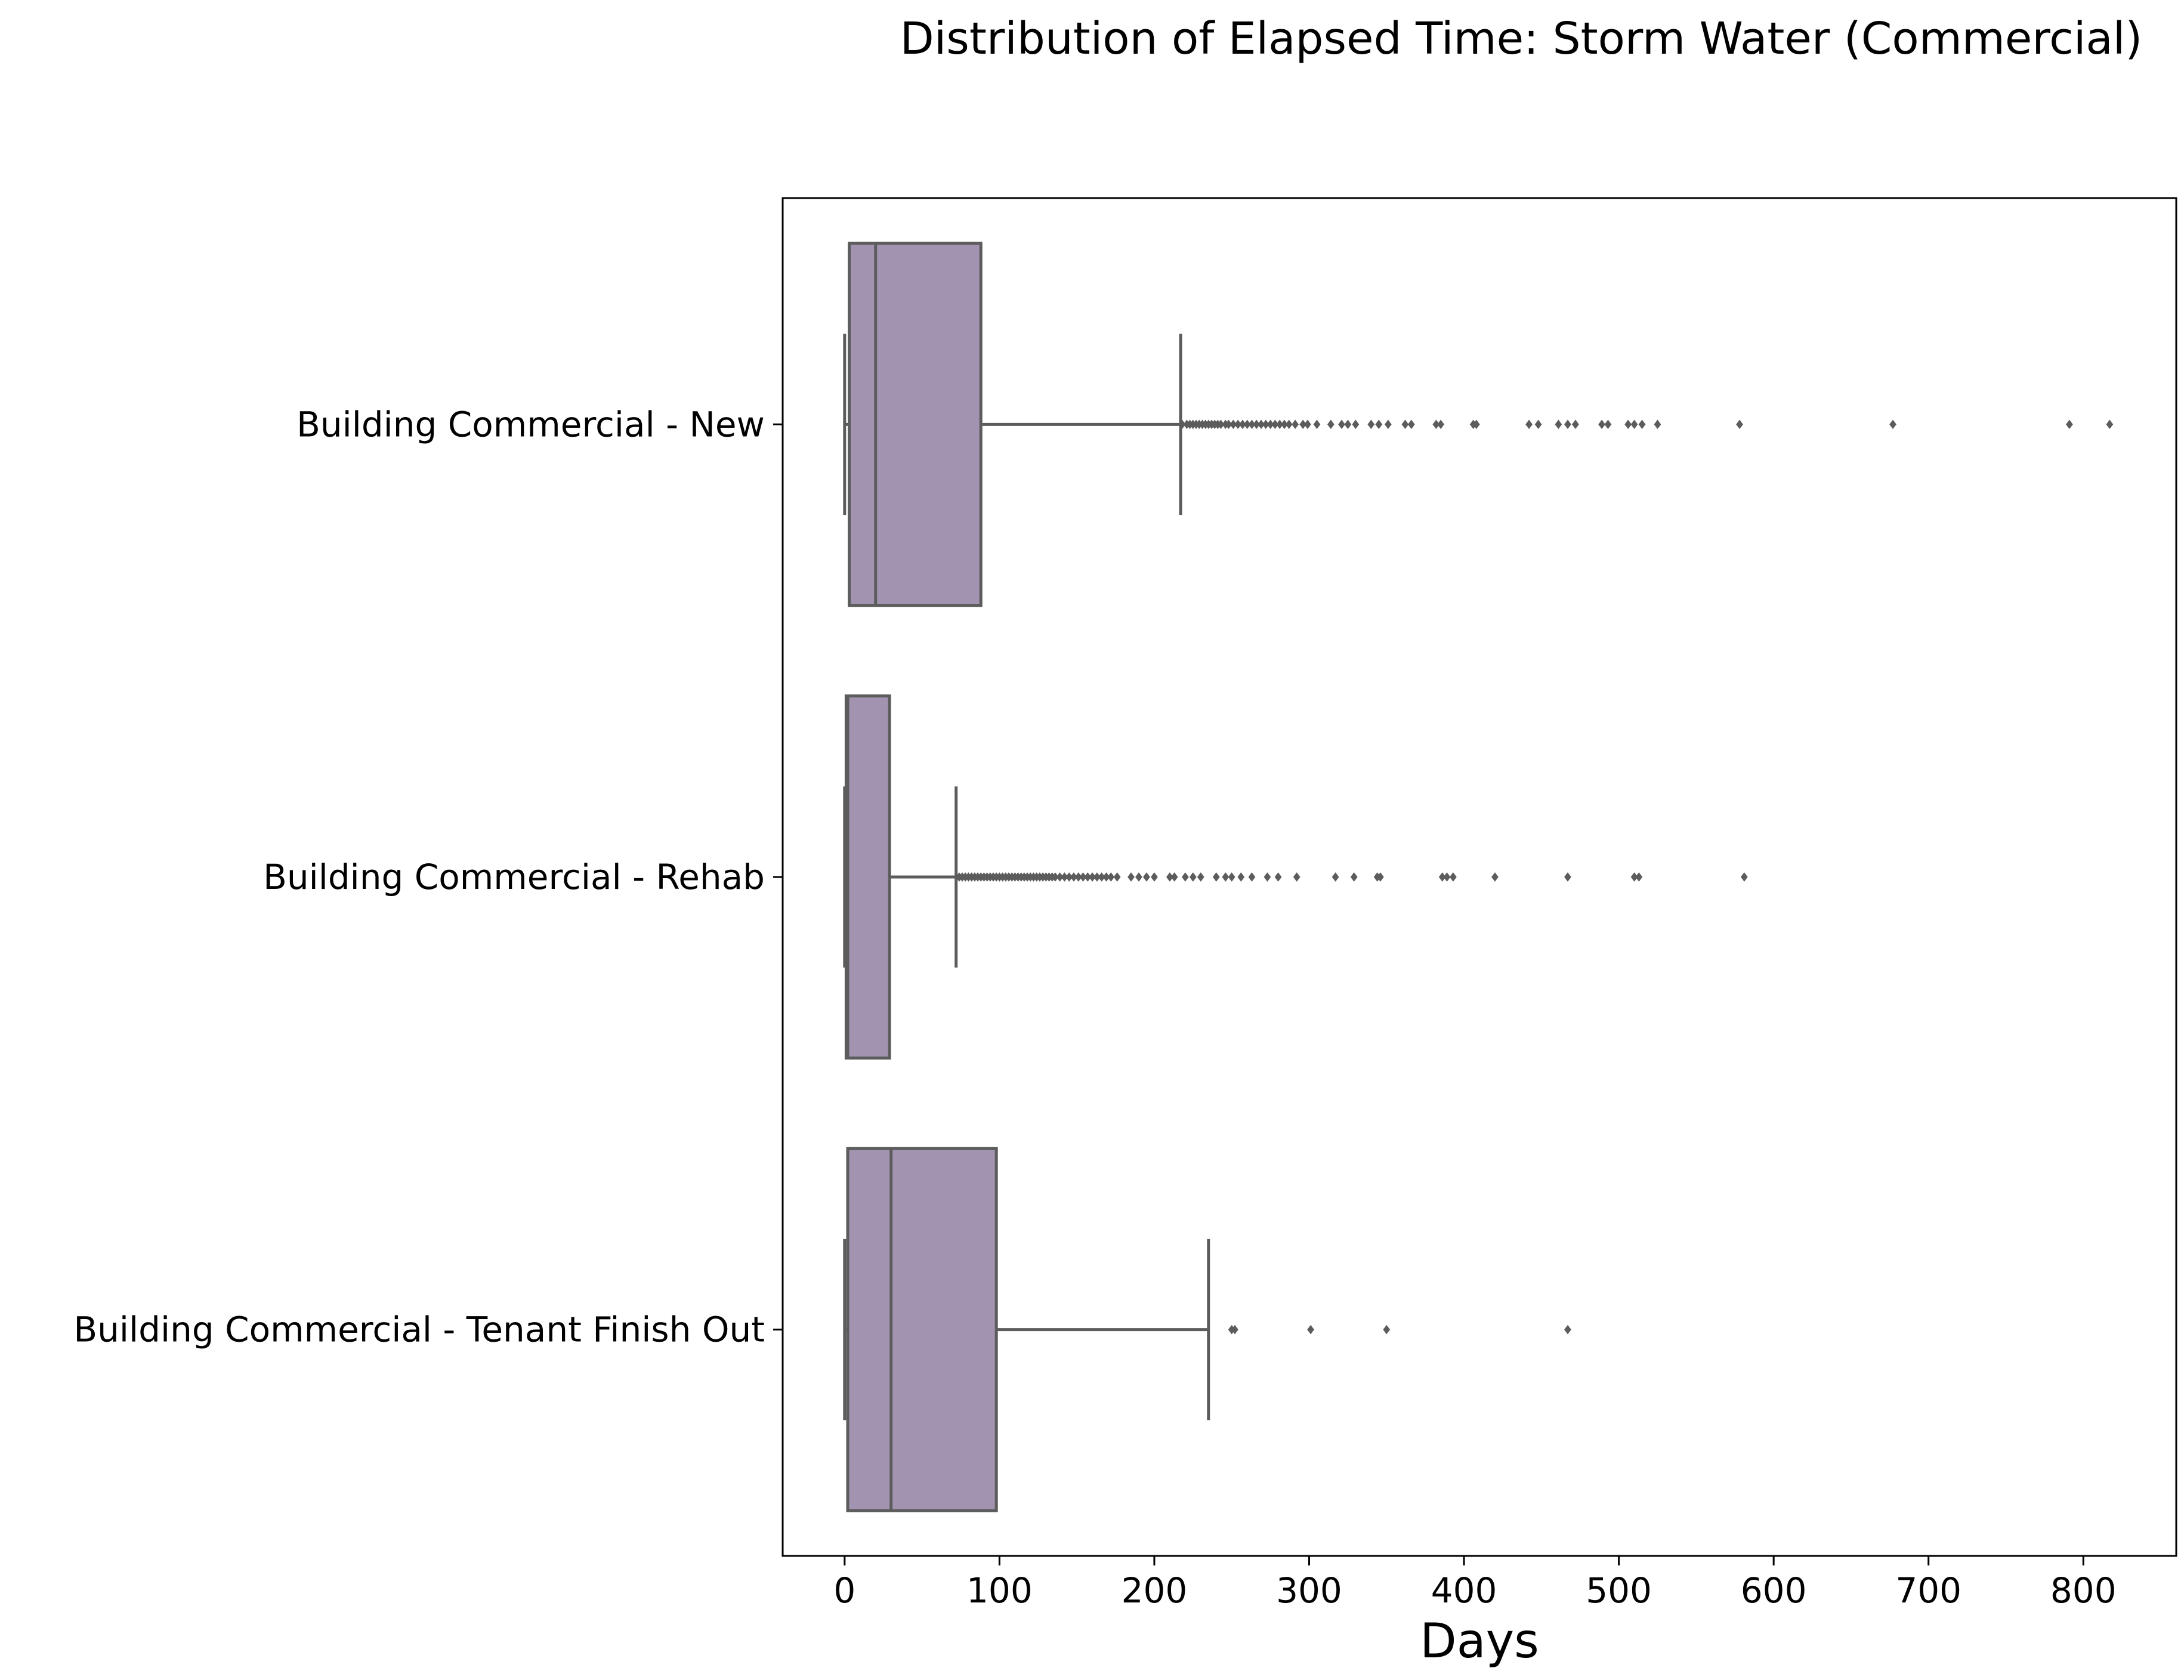 Image resolution: width=2184 pixels, height=1680 pixels. What do you see at coordinates (2083, 1590) in the screenshot?
I see `x-tick-label: 800` at bounding box center [2083, 1590].